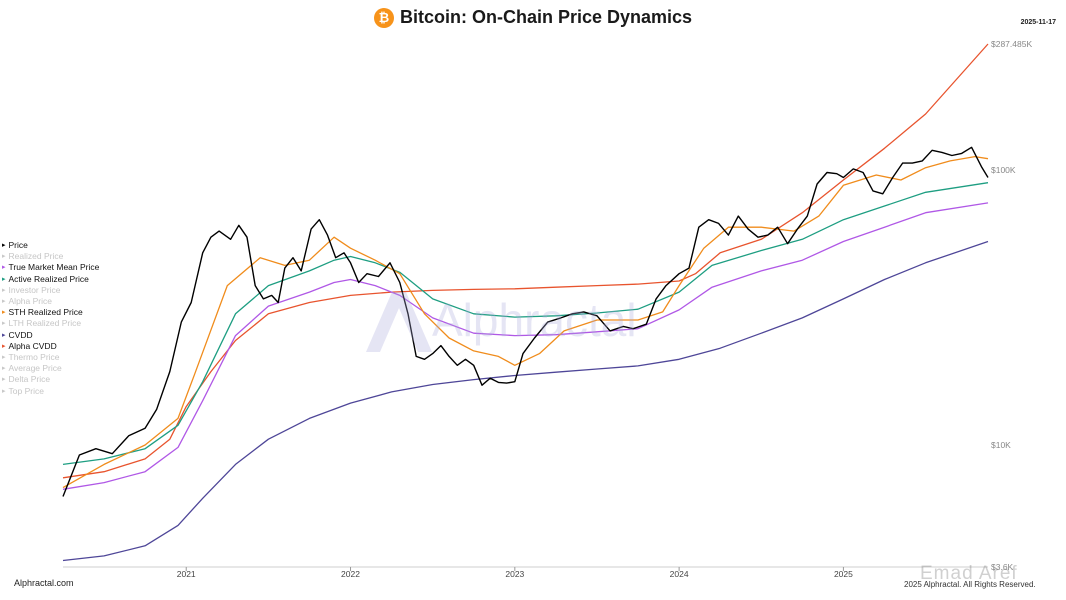 Image resolution: width=1066 pixels, height=600 pixels. Describe the element at coordinates (50, 245) in the screenshot. I see `legend-item: ▸ Price` at that location.